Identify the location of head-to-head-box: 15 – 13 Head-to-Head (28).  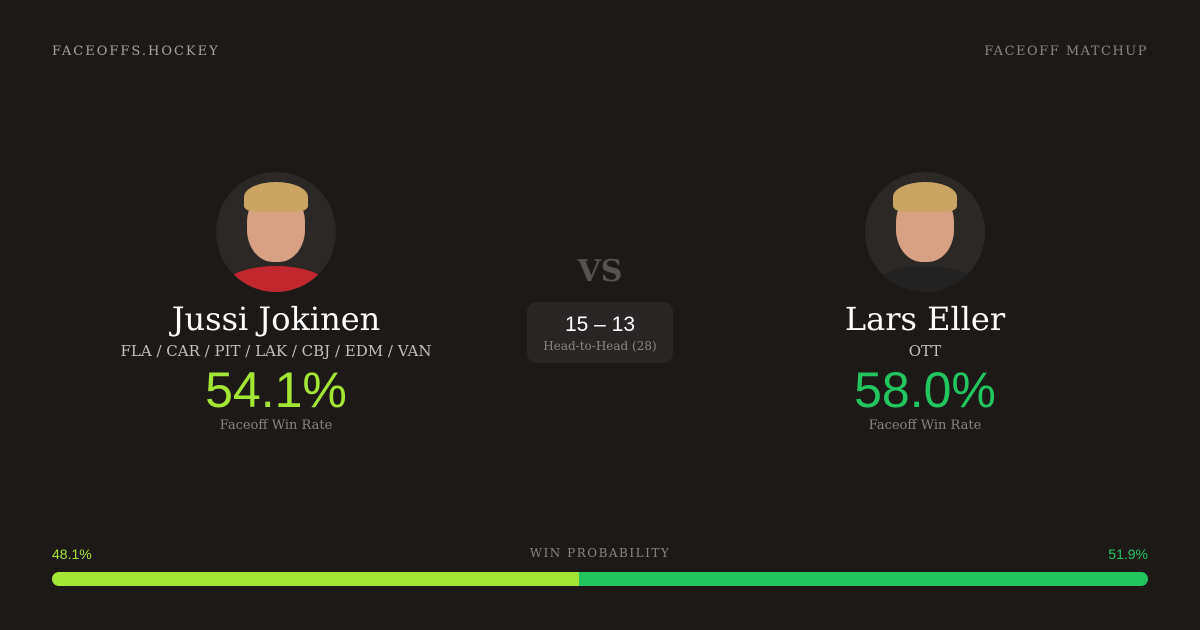
(600, 332).